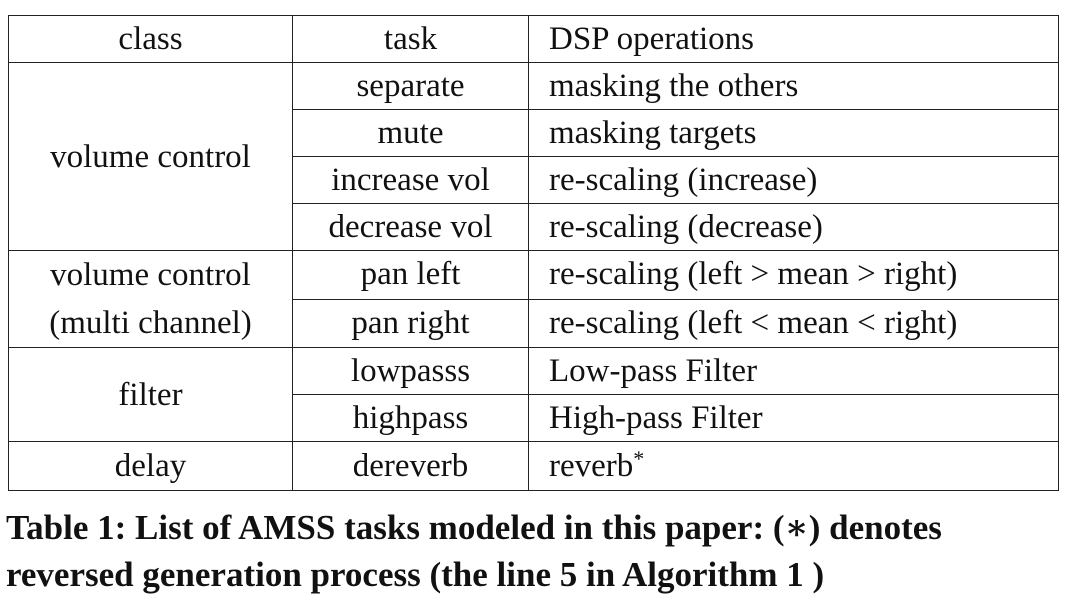 Image resolution: width=1066 pixels, height=606 pixels. I want to click on table-row: mute masking targets, so click(534, 133).